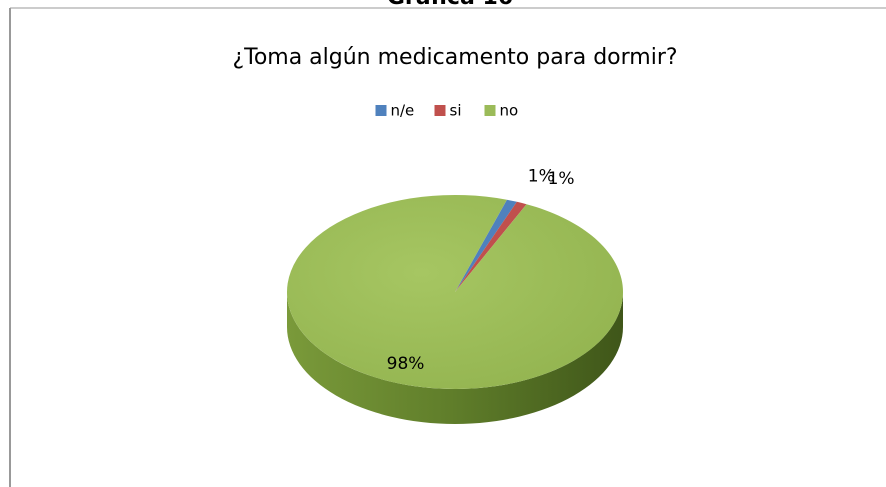 The height and width of the screenshot is (487, 886). What do you see at coordinates (454, 57) in the screenshot?
I see `chart-title: ¿Toma algún medicamento para dormir?` at bounding box center [454, 57].